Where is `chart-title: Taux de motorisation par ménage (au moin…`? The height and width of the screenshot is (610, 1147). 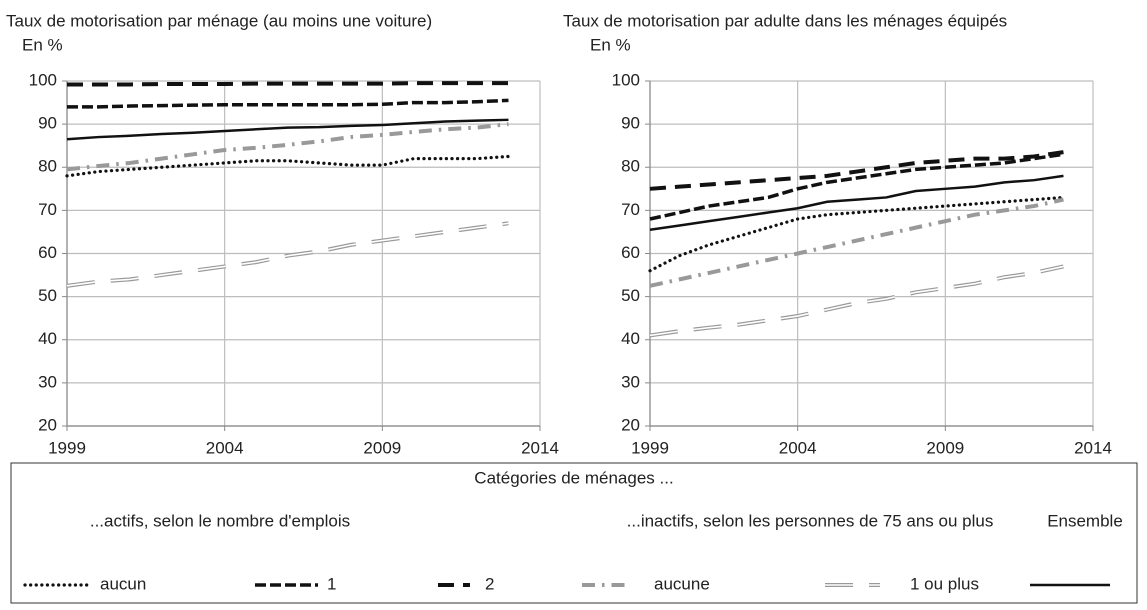
chart-title: Taux de motorisation par ménage (au moin… is located at coordinates (219, 20).